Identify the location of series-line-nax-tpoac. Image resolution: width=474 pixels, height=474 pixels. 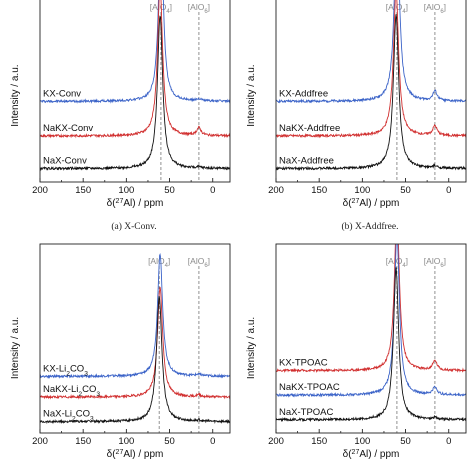
(371, 345).